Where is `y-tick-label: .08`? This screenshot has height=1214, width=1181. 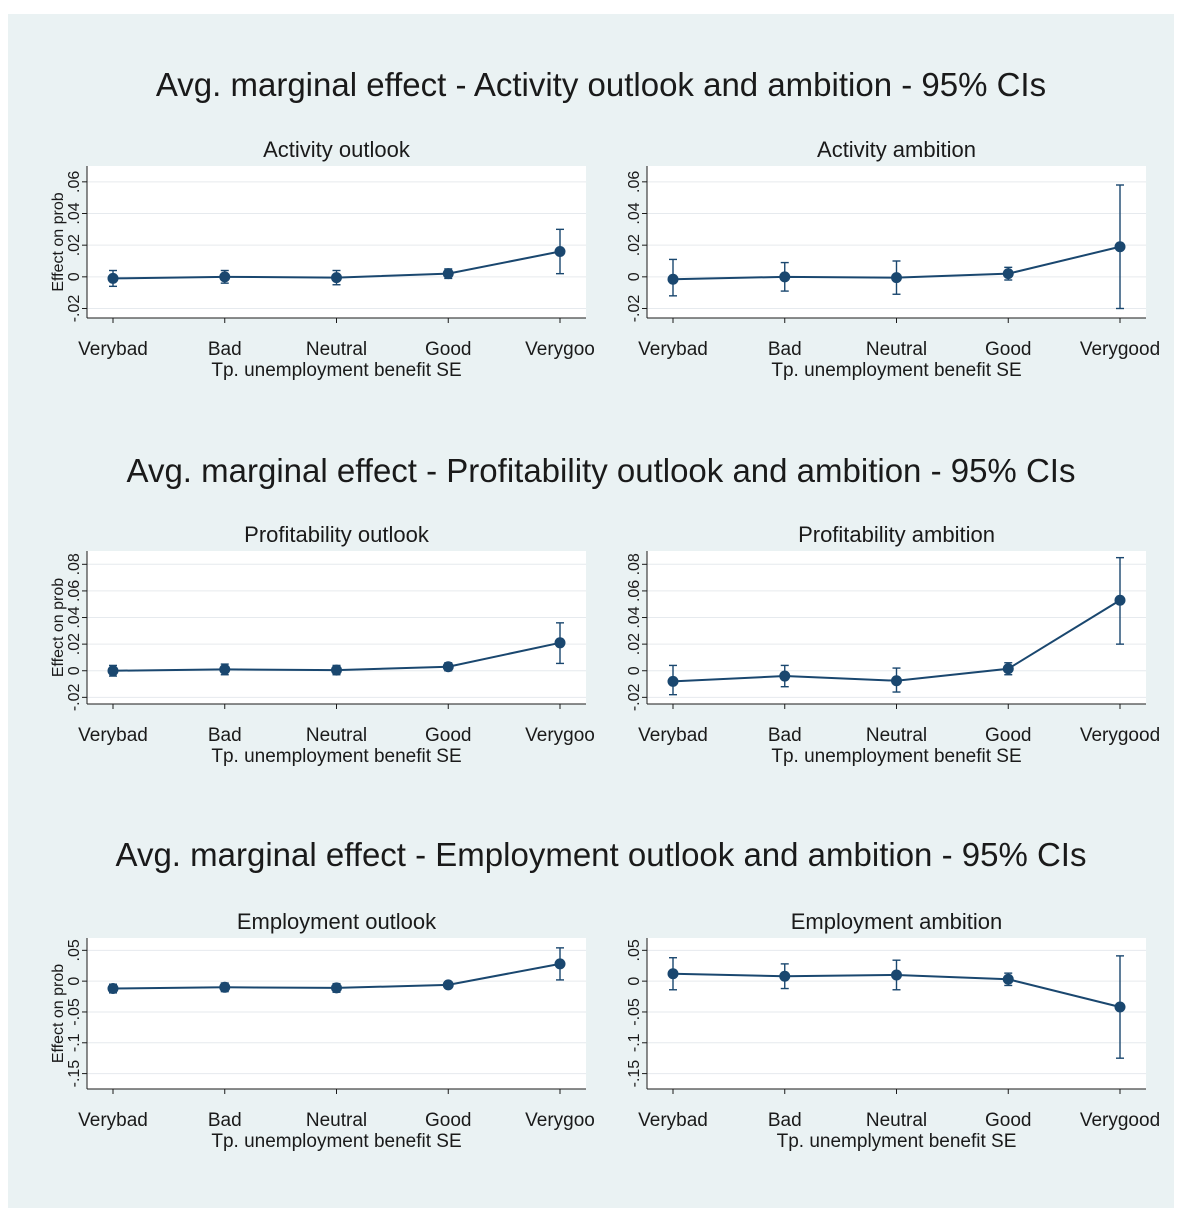
y-tick-label: .08 is located at coordinates (74, 564).